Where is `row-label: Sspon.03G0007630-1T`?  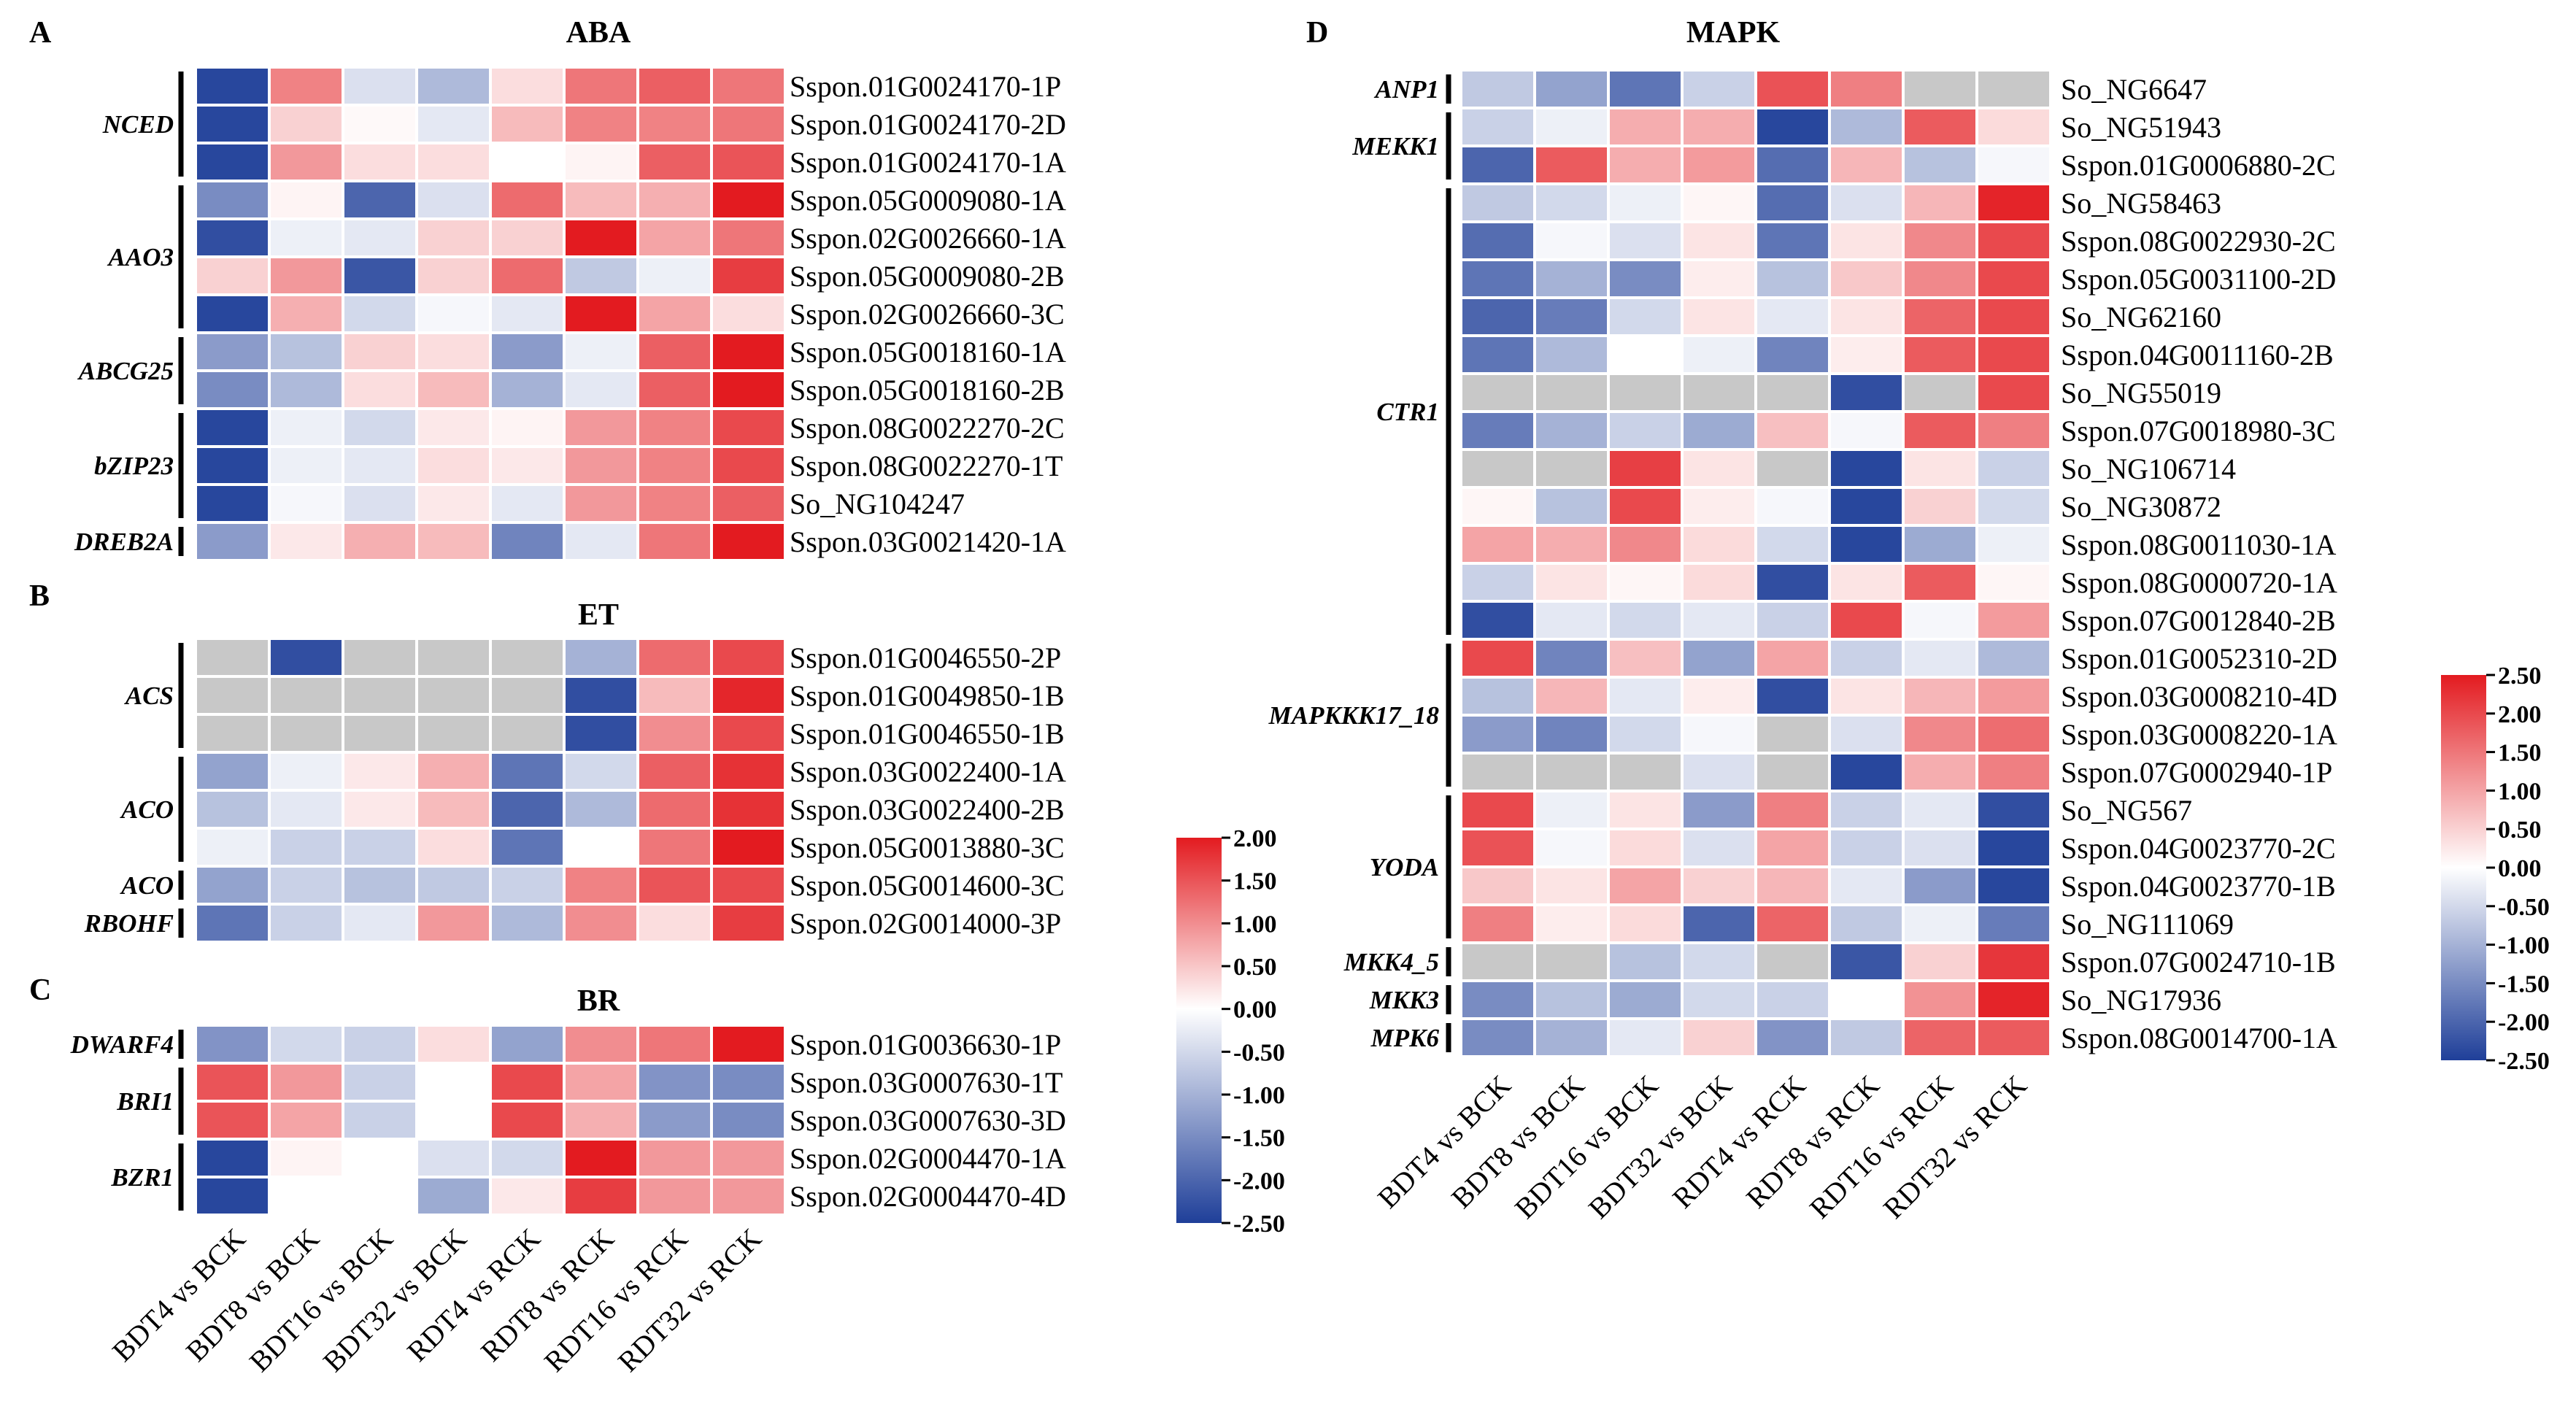 row-label: Sspon.03G0007630-1T is located at coordinates (927, 1082).